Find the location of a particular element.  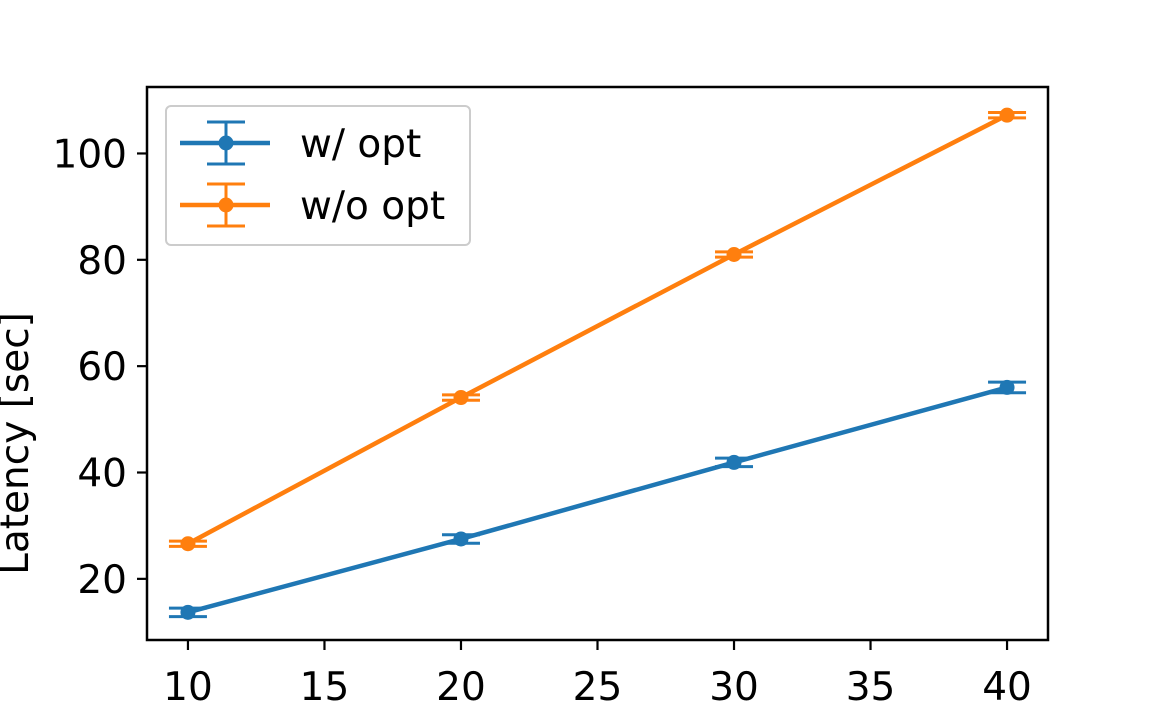

legend: w/ opt w/o opt is located at coordinates (318, 175).